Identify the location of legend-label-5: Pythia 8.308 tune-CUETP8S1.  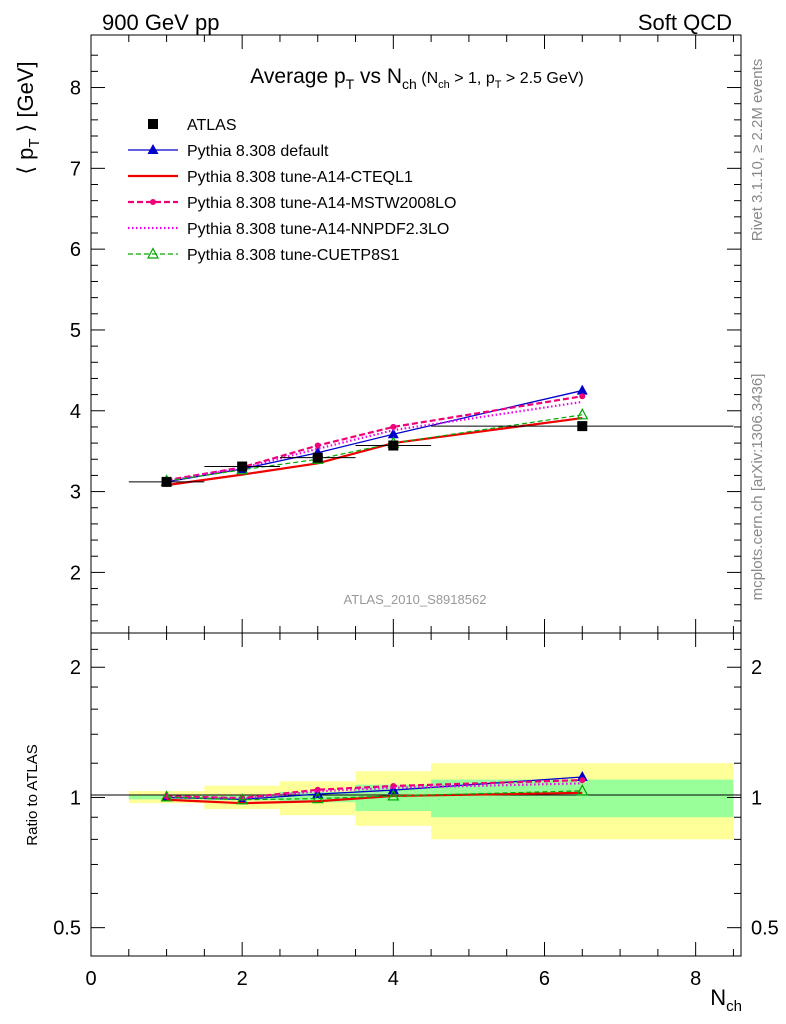
(293, 255).